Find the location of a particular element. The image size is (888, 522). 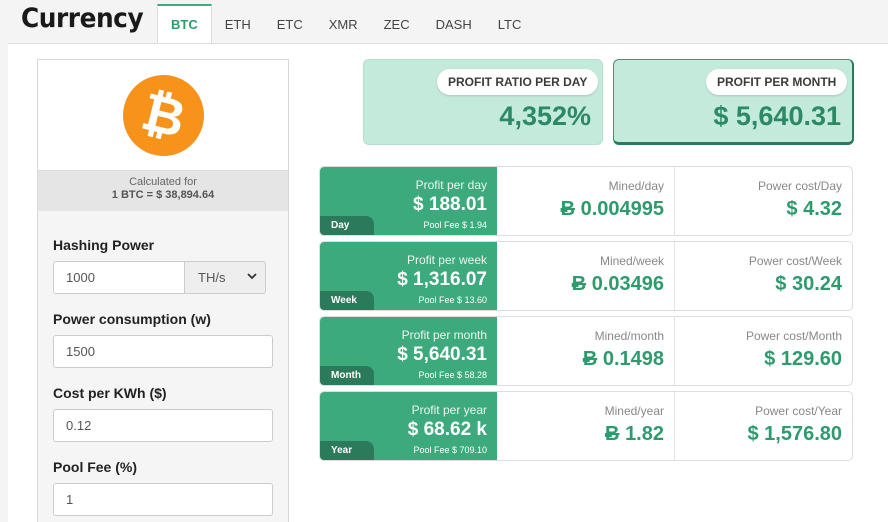

hashing-power-input: 1000 is located at coordinates (119, 277).